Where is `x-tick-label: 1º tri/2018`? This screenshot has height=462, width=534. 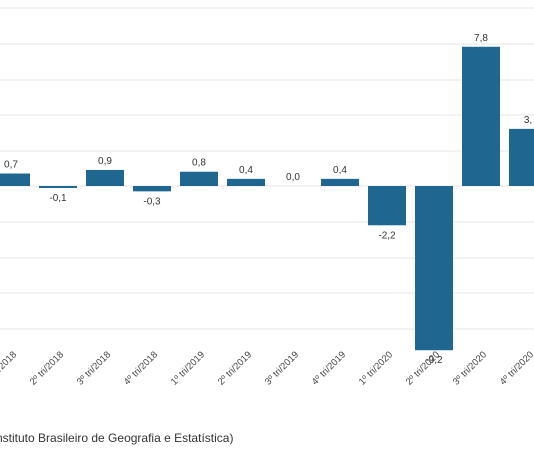
x-tick-label: 1º tri/2018 is located at coordinates (9, 368).